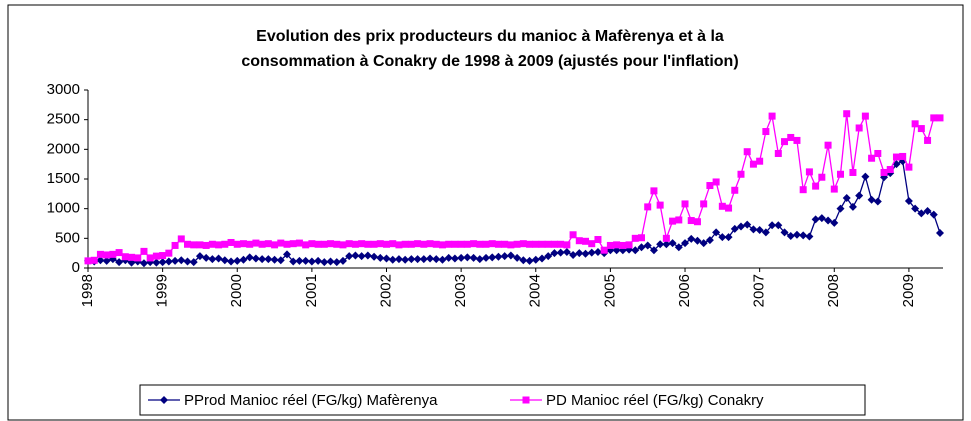  Describe the element at coordinates (63, 89) in the screenshot. I see `y-tick-label: 3000` at that location.